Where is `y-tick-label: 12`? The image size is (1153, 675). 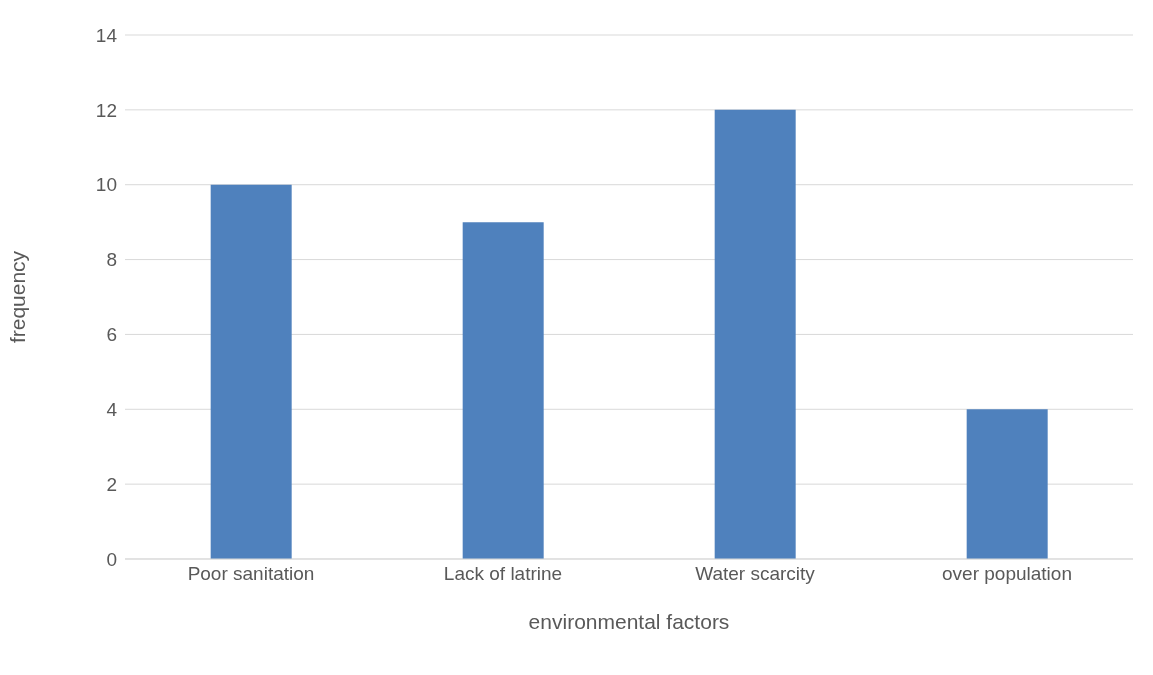
y-tick-label: 12 is located at coordinates (106, 110).